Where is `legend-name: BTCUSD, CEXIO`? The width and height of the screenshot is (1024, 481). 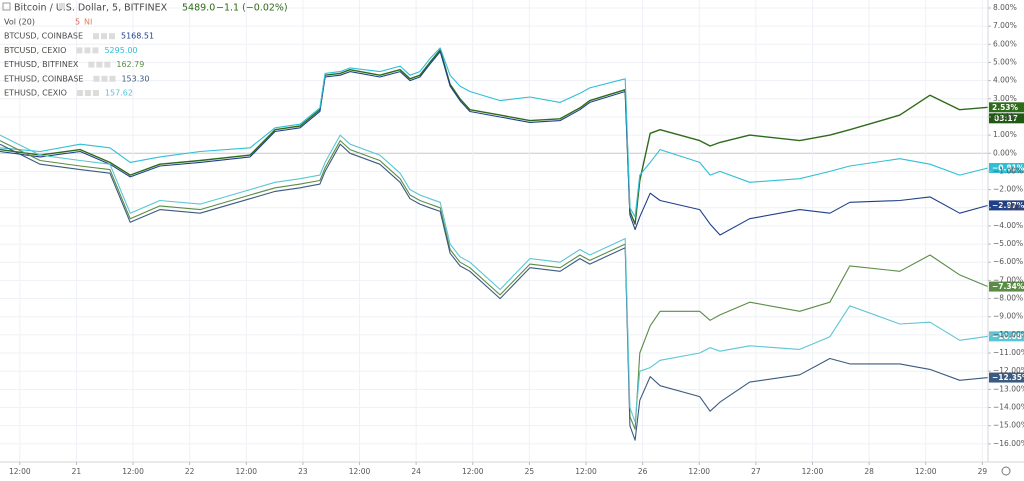 legend-name: BTCUSD, CEXIO is located at coordinates (35, 50).